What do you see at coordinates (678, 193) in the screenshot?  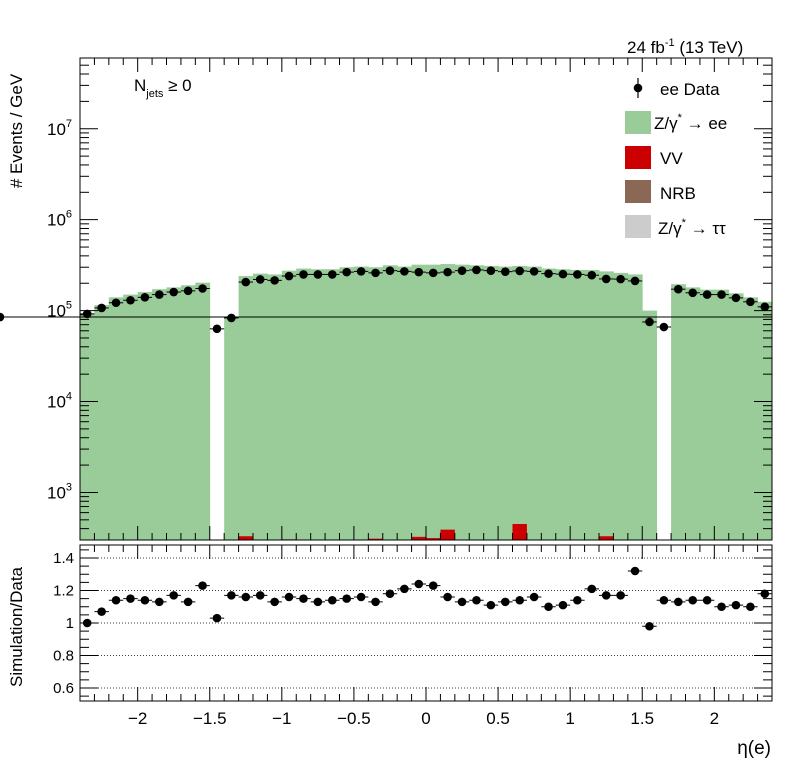 I see `legend-label-nrb: NRB` at bounding box center [678, 193].